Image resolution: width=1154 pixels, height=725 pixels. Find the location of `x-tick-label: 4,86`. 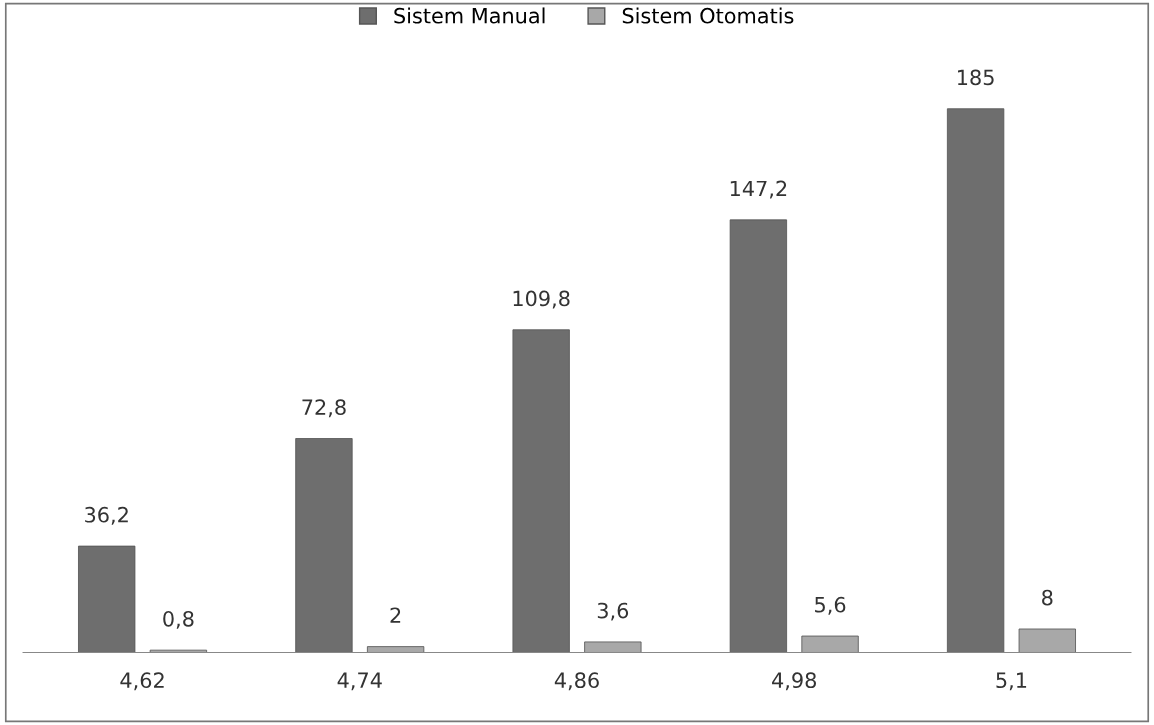

x-tick-label: 4,86 is located at coordinates (576, 681).